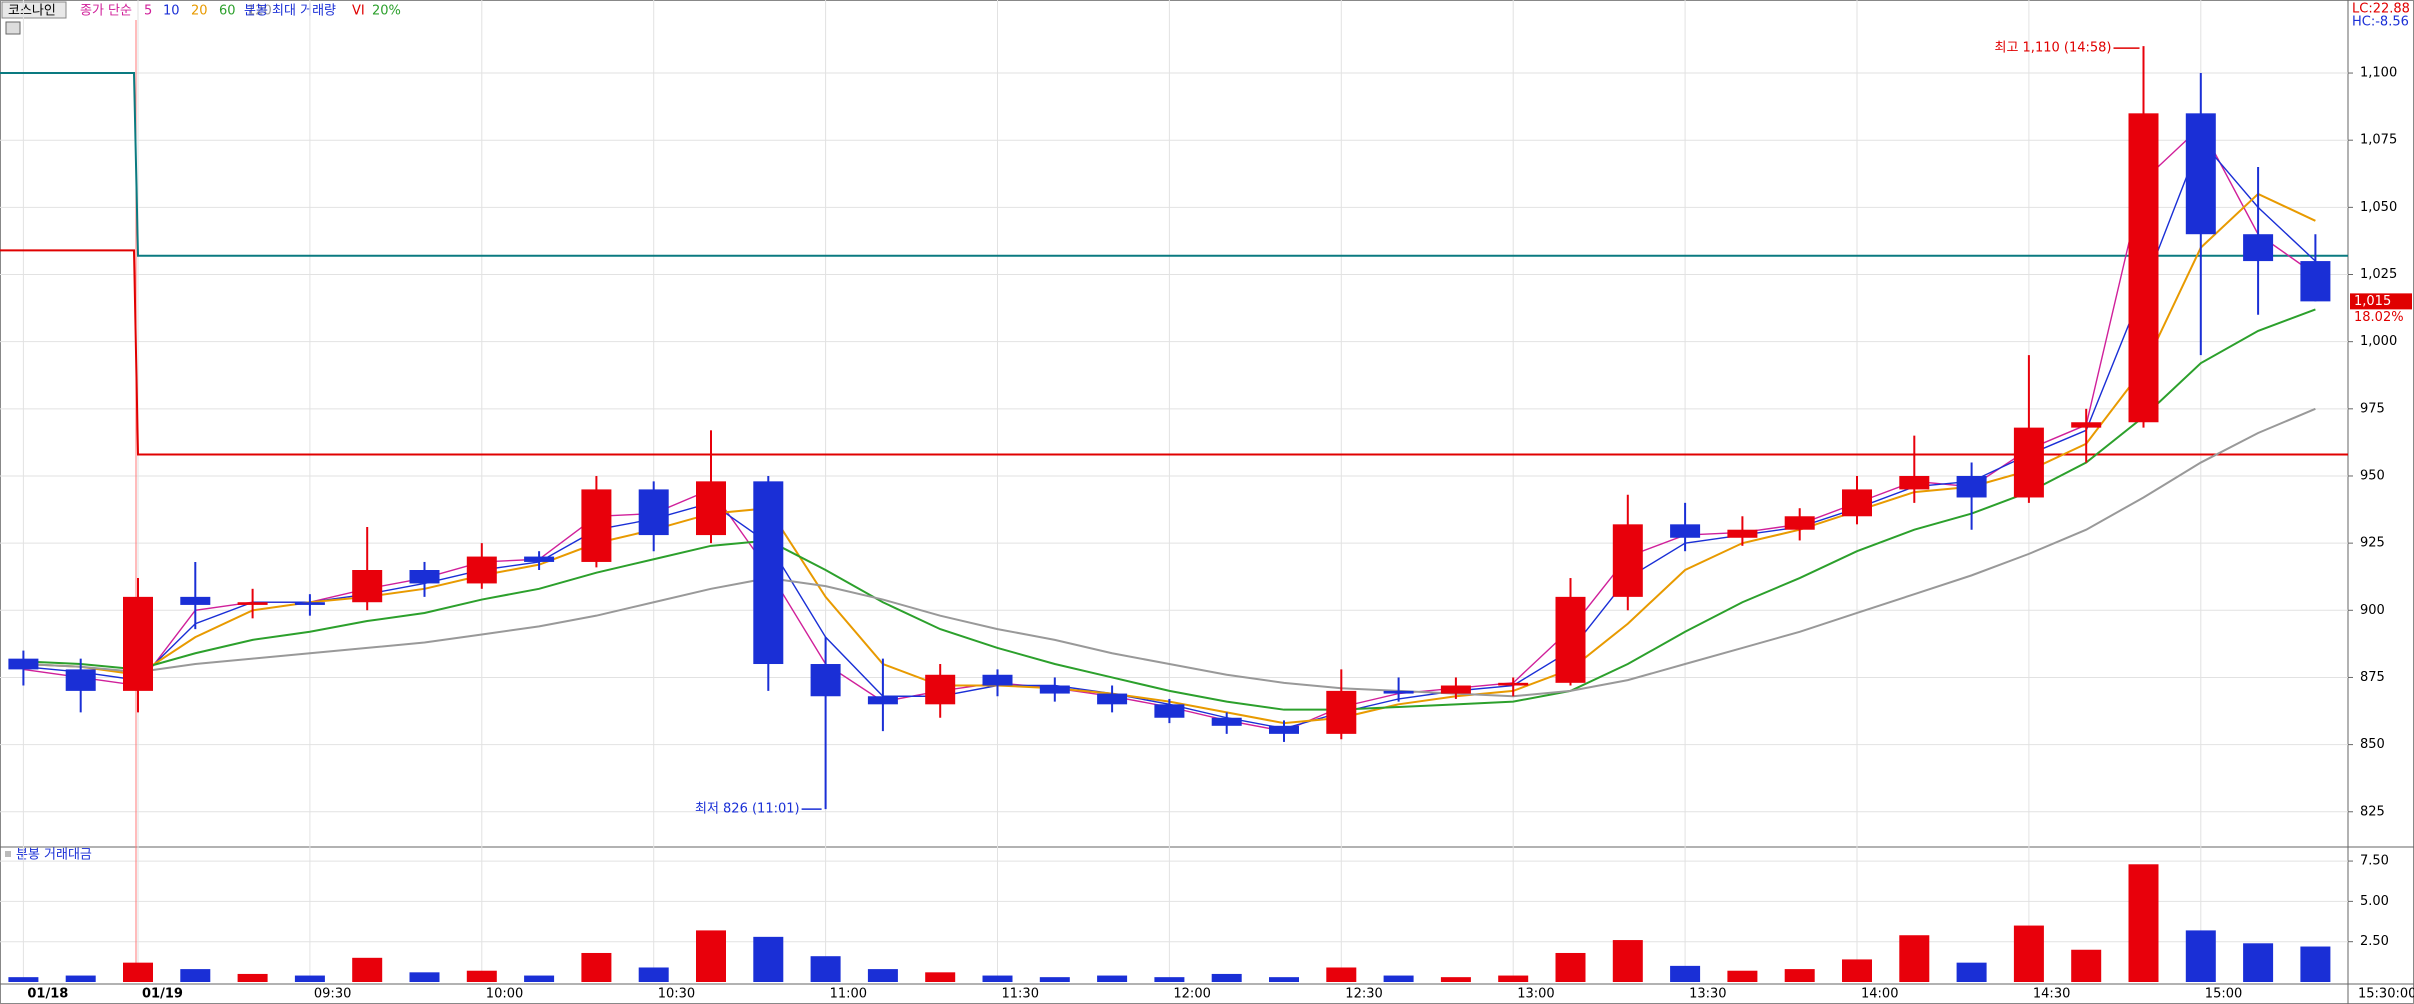  Describe the element at coordinates (1879, 994) in the screenshot. I see `x-tick-label: 14:00` at that location.